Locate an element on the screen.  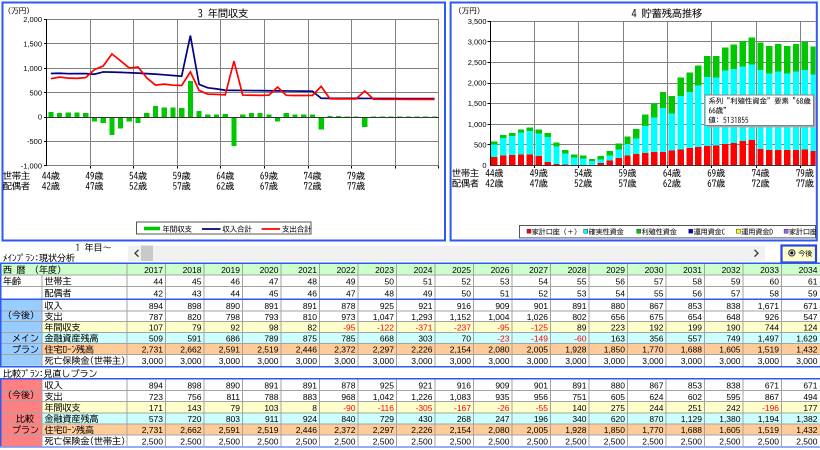
svg-text: 2030 is located at coordinates (654, 270).